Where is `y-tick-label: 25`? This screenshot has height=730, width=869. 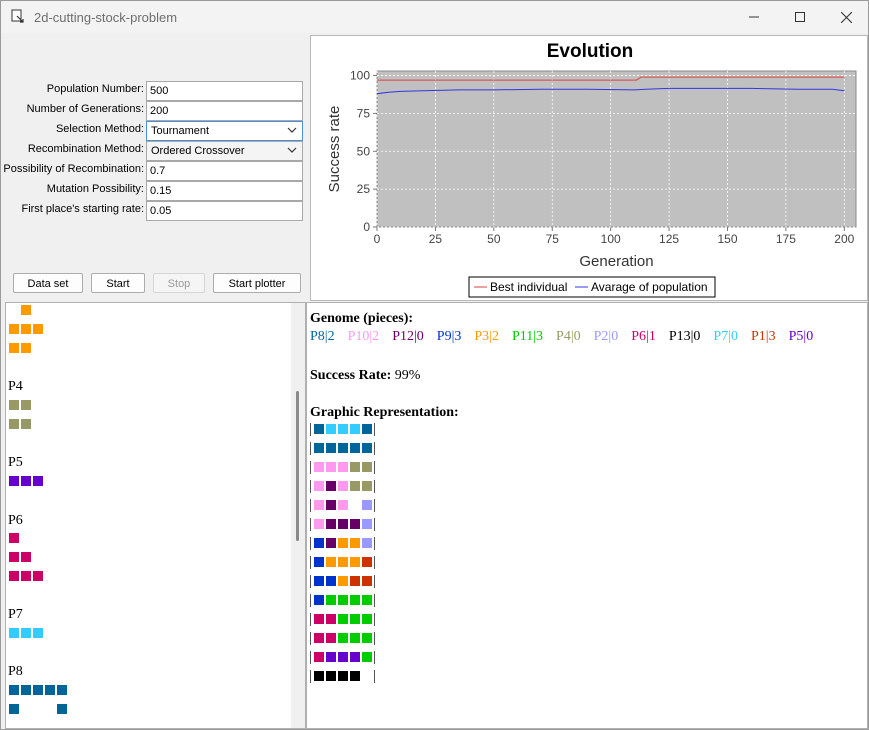
y-tick-label: 25 is located at coordinates (364, 189).